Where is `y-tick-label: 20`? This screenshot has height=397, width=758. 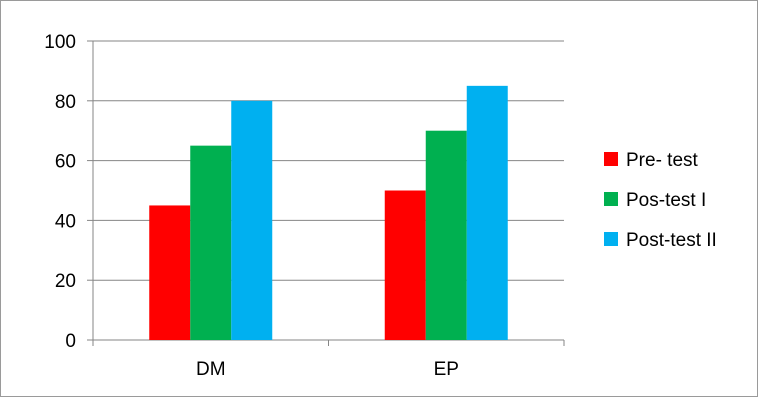 y-tick-label: 20 is located at coordinates (65, 281).